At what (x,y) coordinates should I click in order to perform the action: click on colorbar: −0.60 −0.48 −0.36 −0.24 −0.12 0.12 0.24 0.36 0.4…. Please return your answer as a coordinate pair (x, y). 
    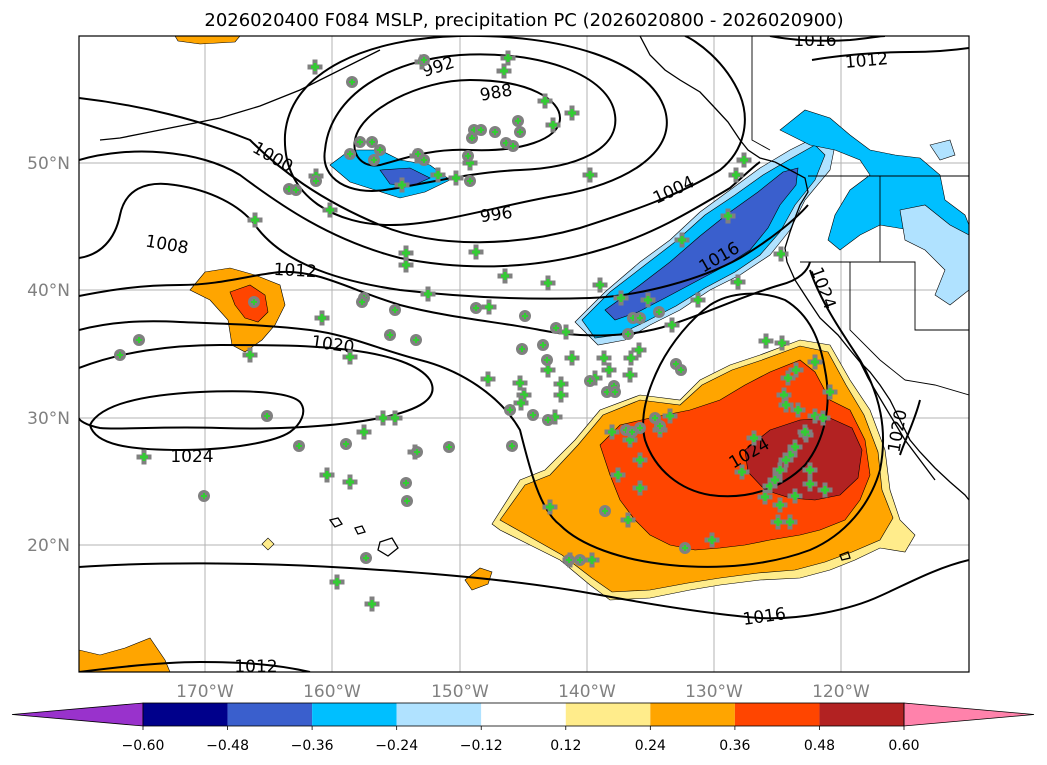
    Looking at the image, I should click on (523, 728).